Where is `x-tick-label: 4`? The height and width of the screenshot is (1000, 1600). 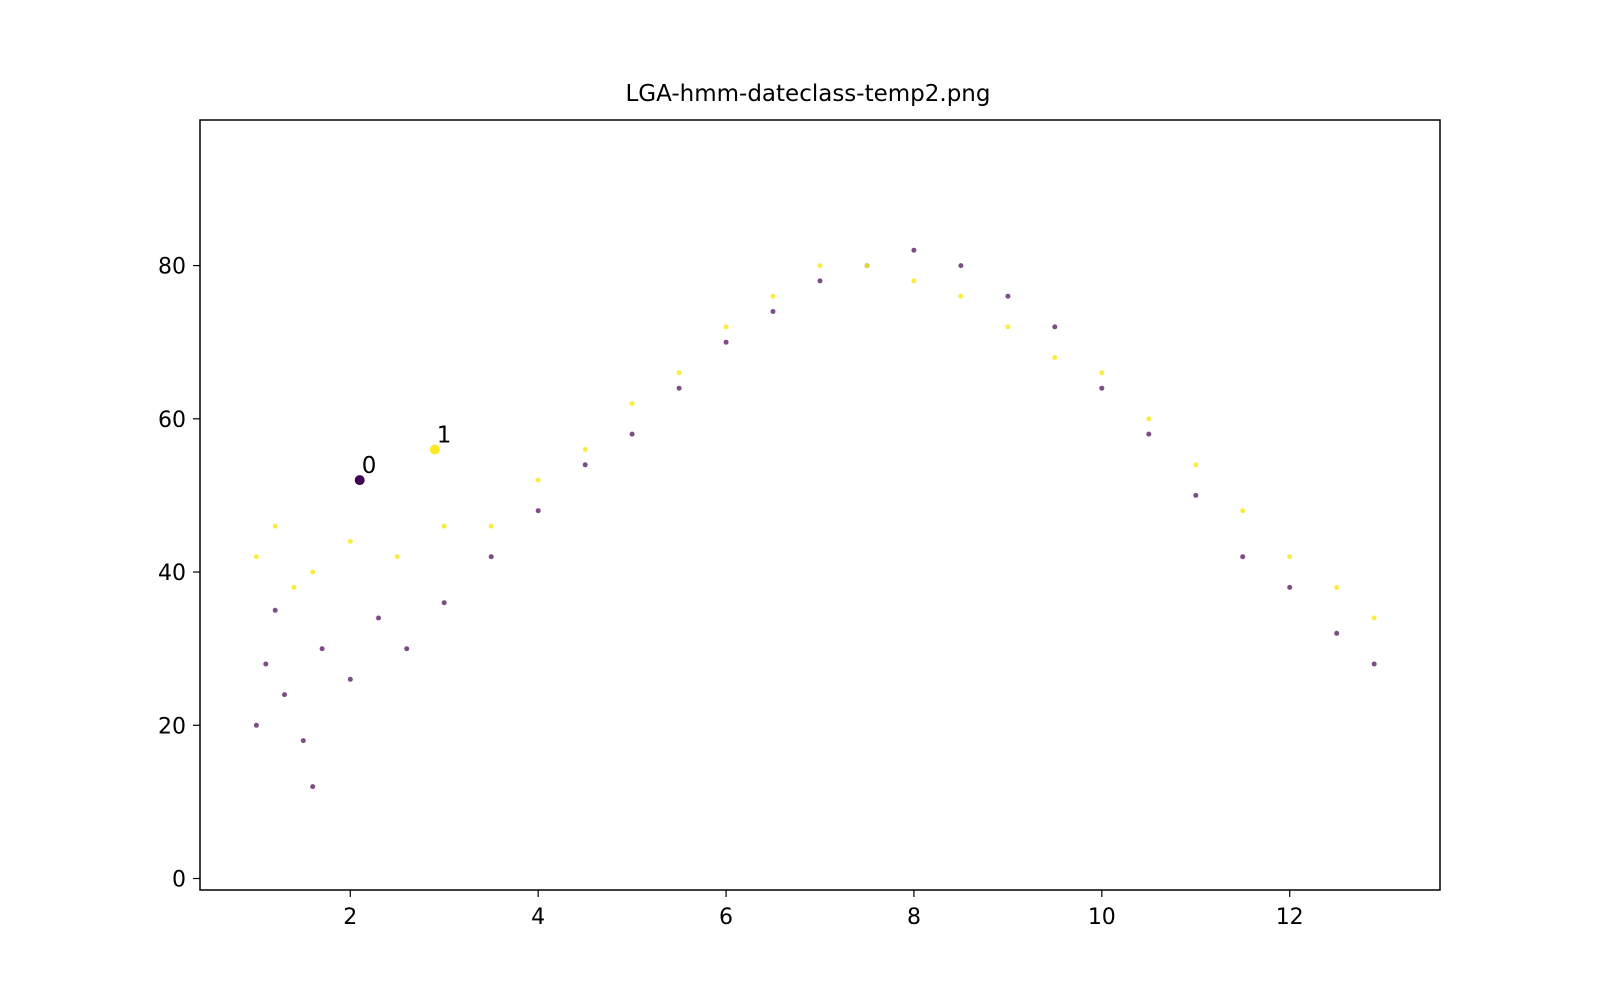
x-tick-label: 4 is located at coordinates (538, 917).